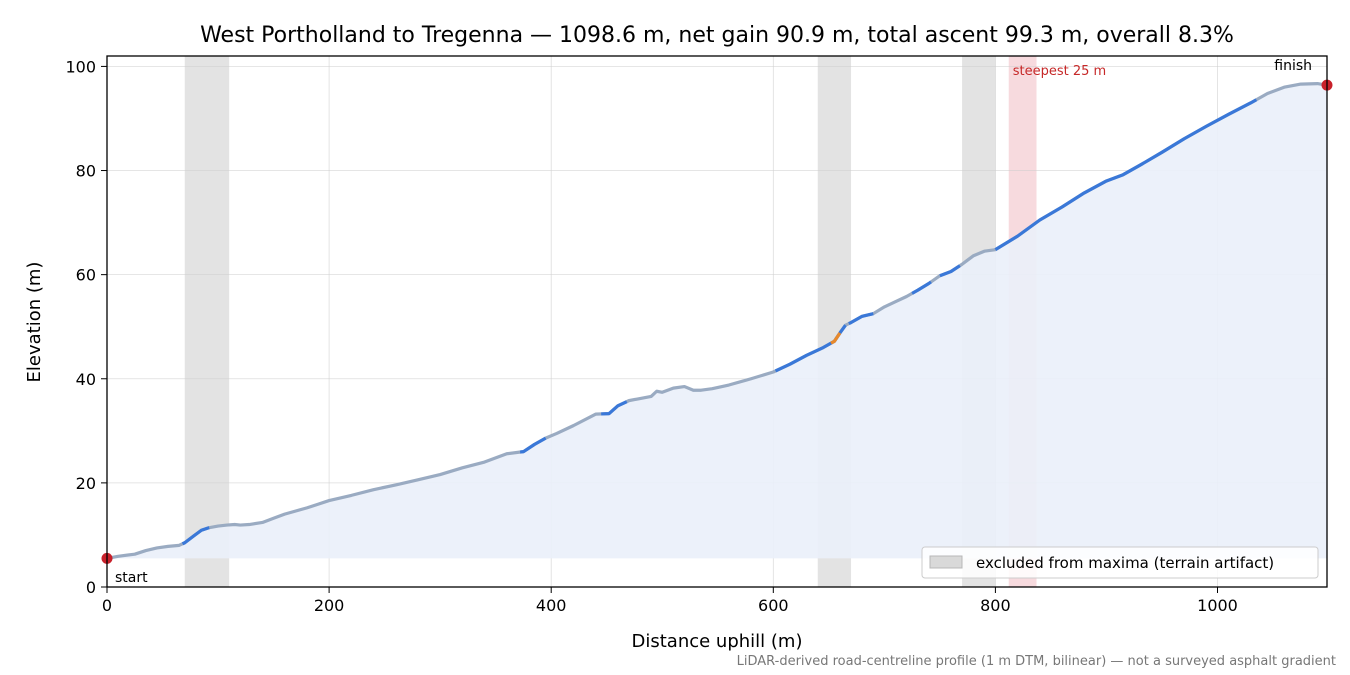 The image size is (1350, 675). What do you see at coordinates (551, 605) in the screenshot?
I see `x-tick-label-2: 400` at bounding box center [551, 605].